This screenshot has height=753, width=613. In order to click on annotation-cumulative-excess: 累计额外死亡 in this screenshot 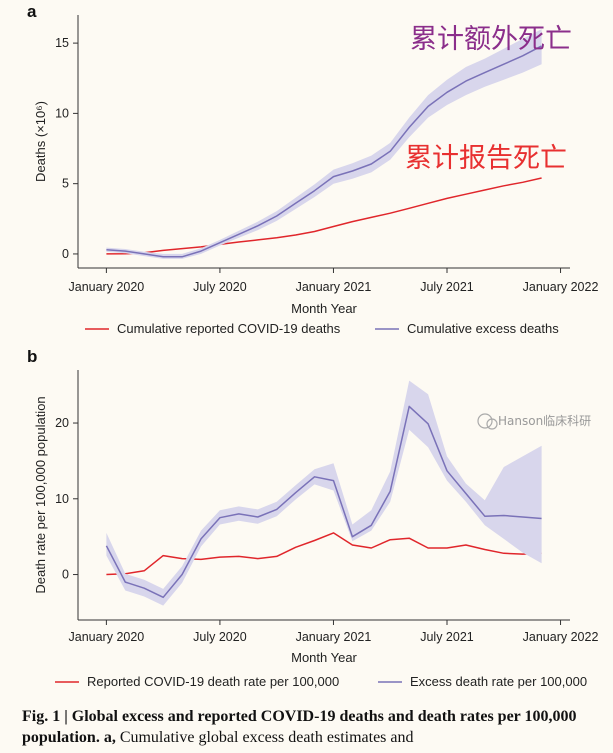, I will do `click(491, 39)`.